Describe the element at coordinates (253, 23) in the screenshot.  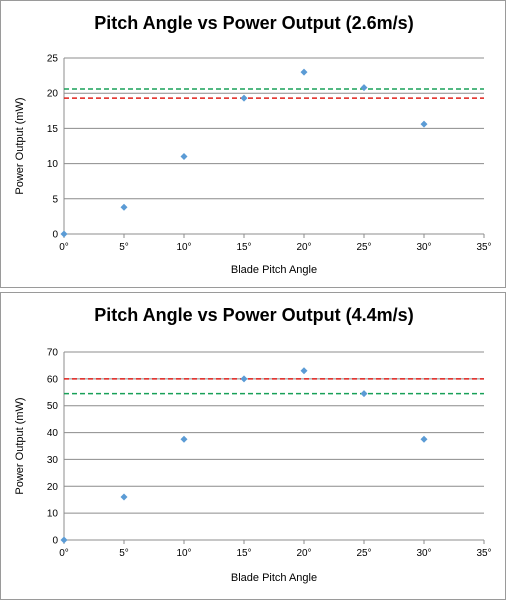
I see `chart-title: Pitch Angle vs Power Output (2.6m/s)` at that location.